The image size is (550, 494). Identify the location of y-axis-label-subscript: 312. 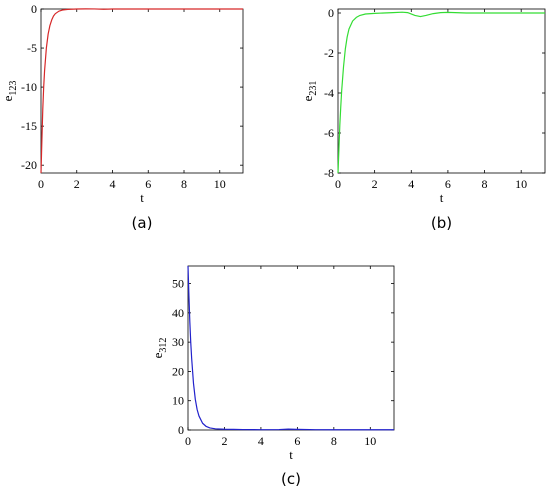
(163, 345).